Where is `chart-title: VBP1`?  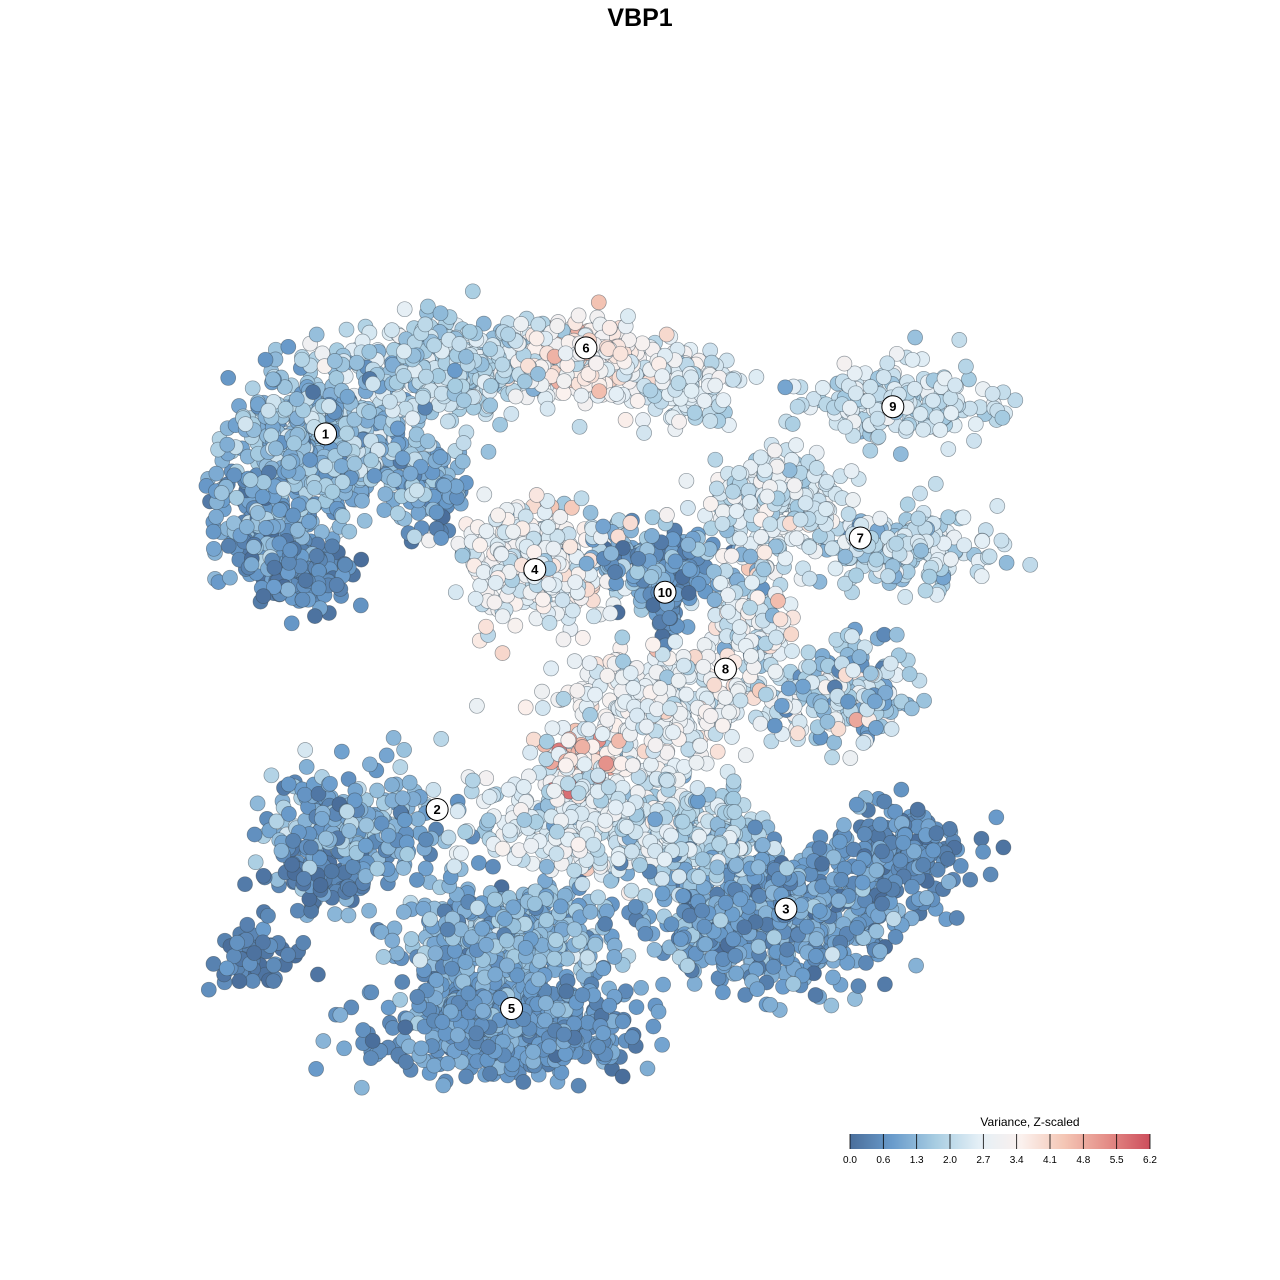 chart-title: VBP1 is located at coordinates (640, 18).